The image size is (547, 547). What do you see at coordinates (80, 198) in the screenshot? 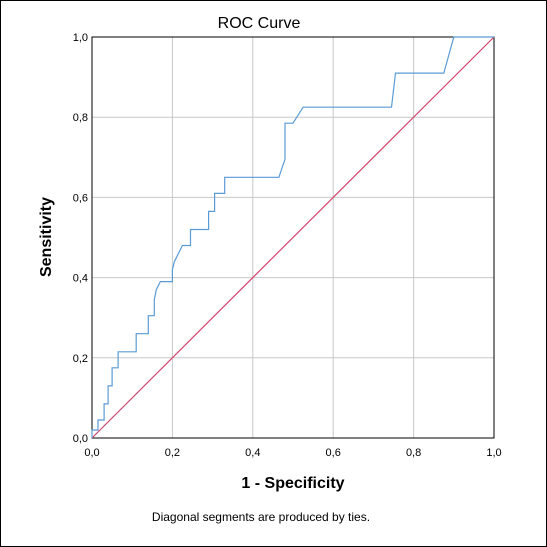
I see `y-tick-label: 0,6` at bounding box center [80, 198].